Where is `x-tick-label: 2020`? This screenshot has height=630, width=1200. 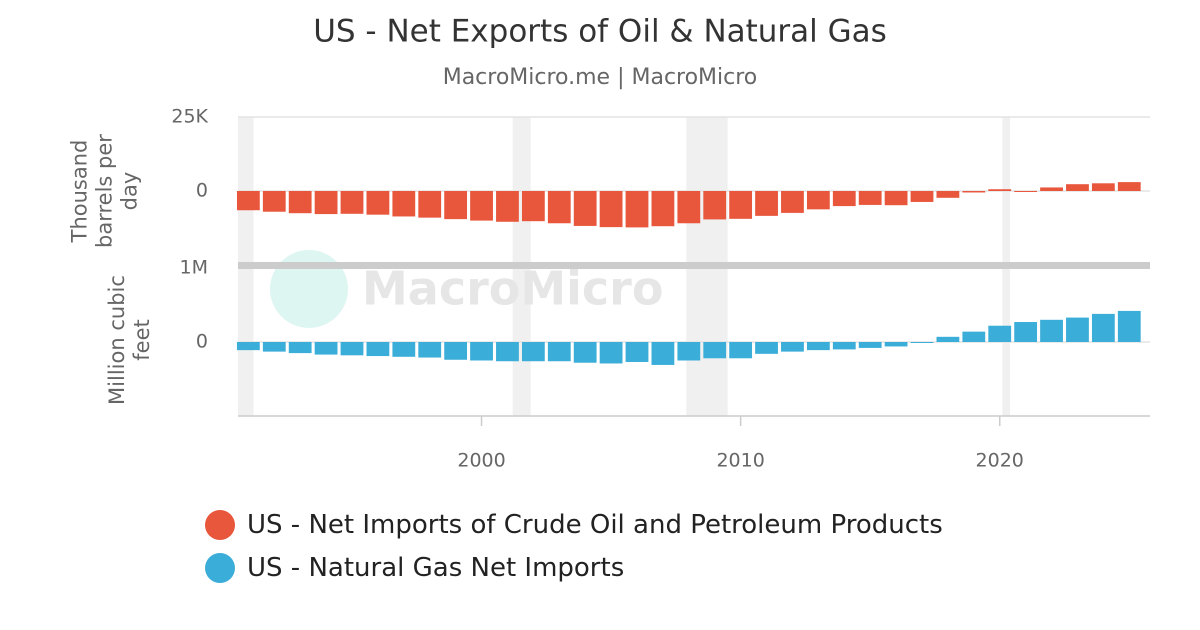 x-tick-label: 2020 is located at coordinates (1000, 461).